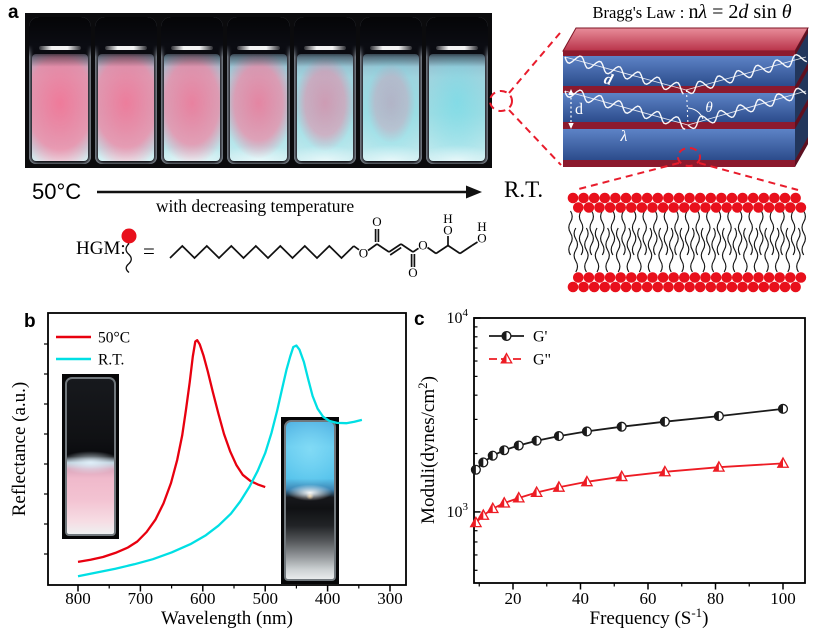  What do you see at coordinates (520, 349) in the screenshot?
I see `legend: G' G"` at bounding box center [520, 349].